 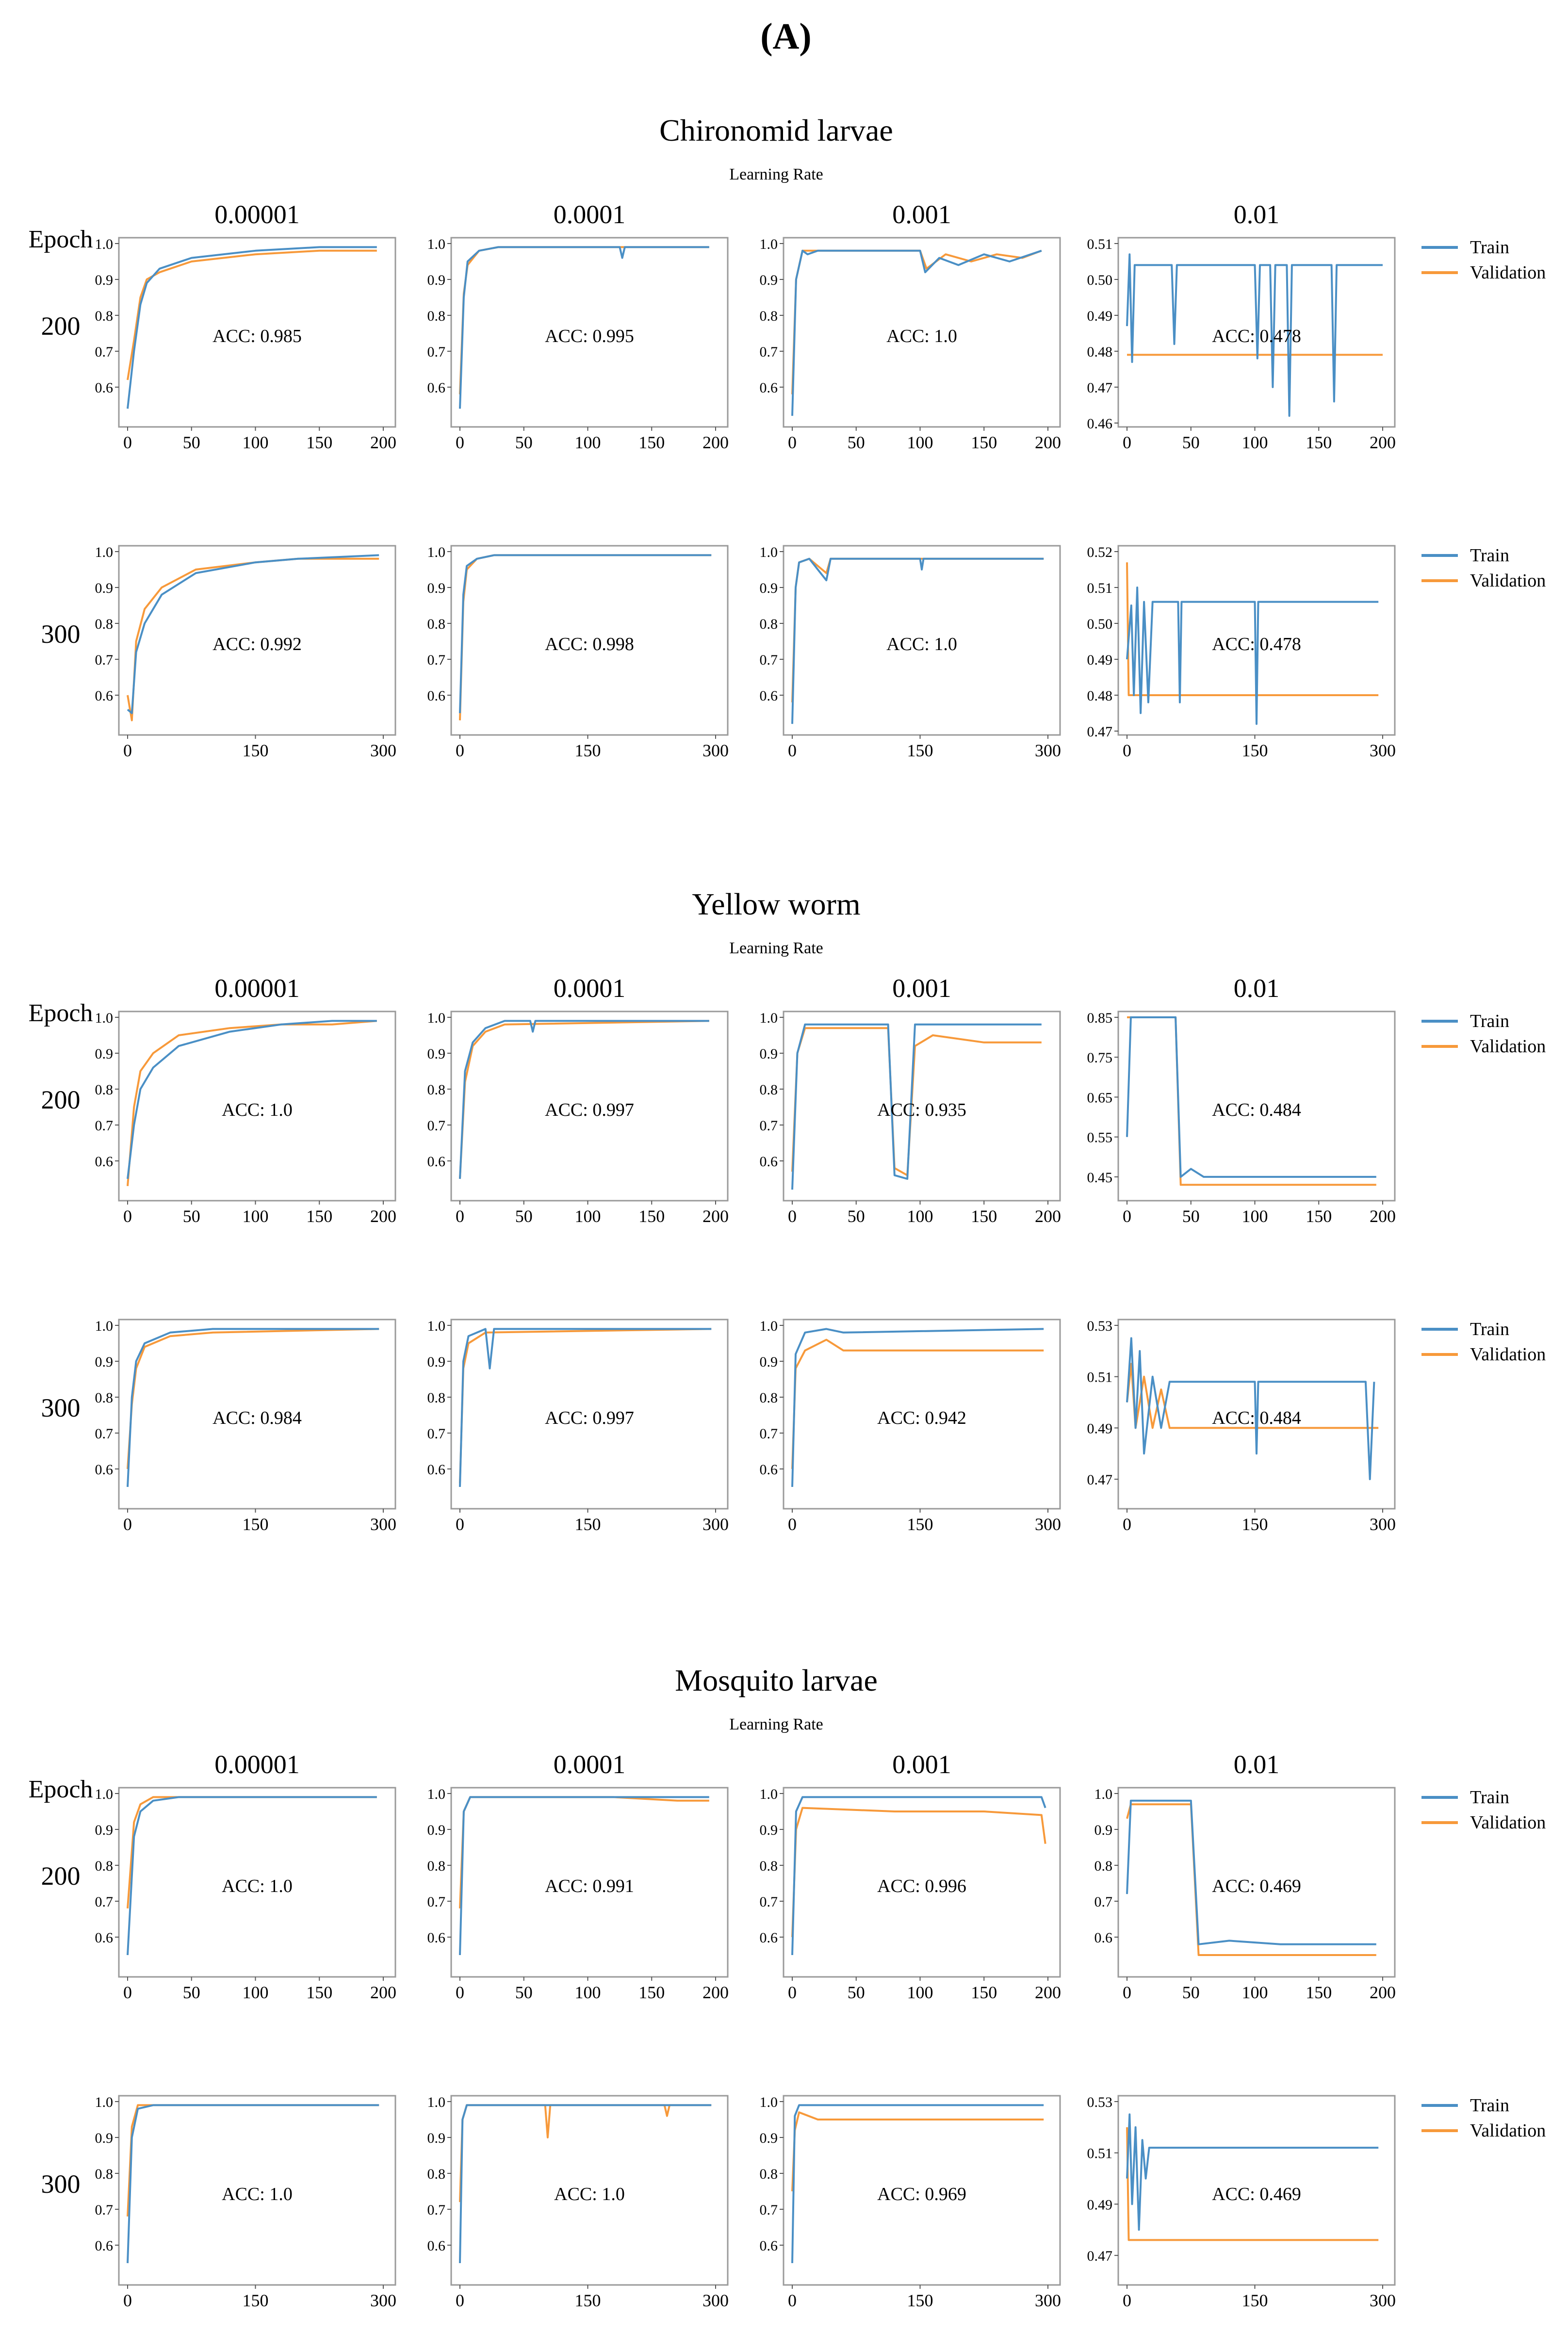 What do you see at coordinates (776, 1680) in the screenshot?
I see `section-title: Mosquito larvae` at bounding box center [776, 1680].